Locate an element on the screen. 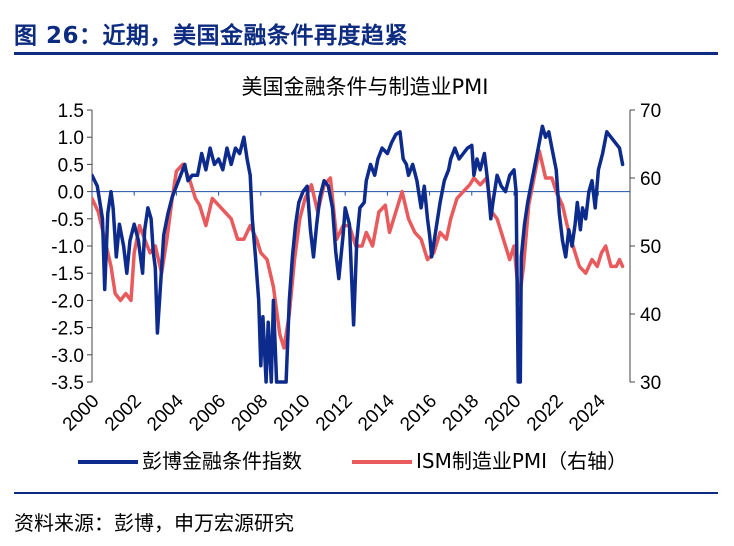  x-tick-label: 2010 is located at coordinates (292, 413).